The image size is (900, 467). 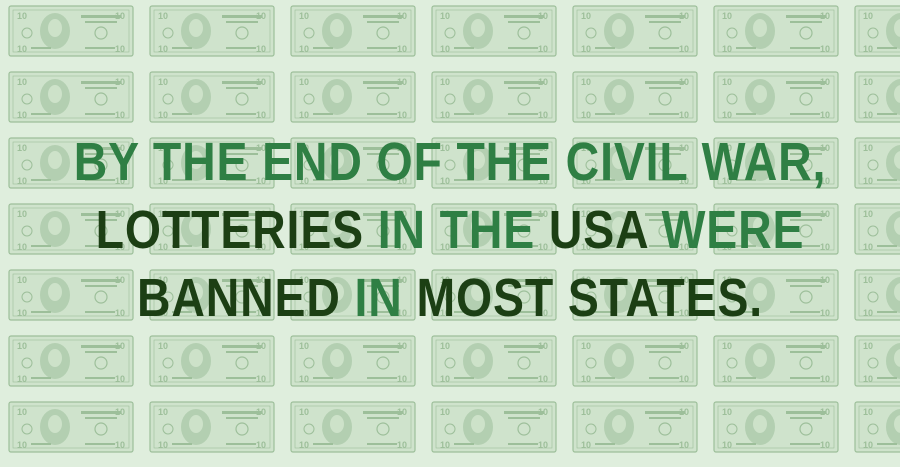 I want to click on headline-line-2: LOTTERIES IN THE USA WERE, so click(x=450, y=230).